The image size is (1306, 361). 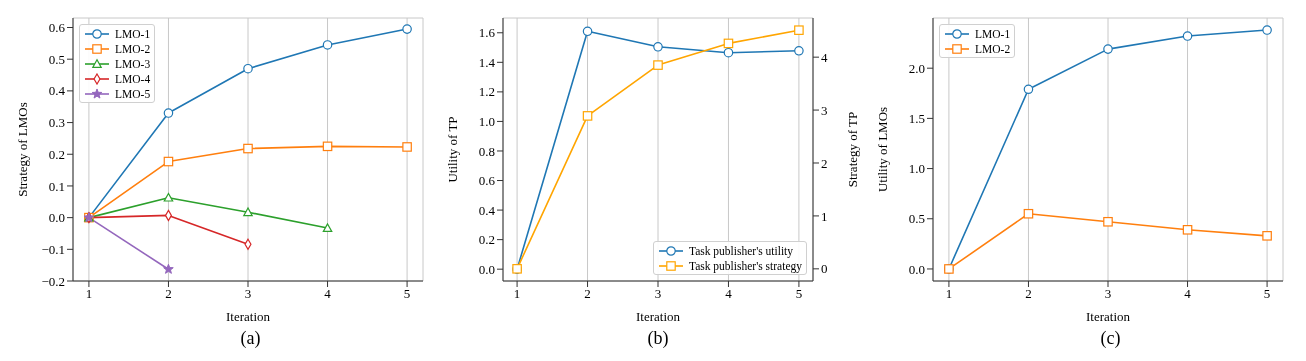 What do you see at coordinates (916, 118) in the screenshot?
I see `y-tick-label: 1.5` at bounding box center [916, 118].